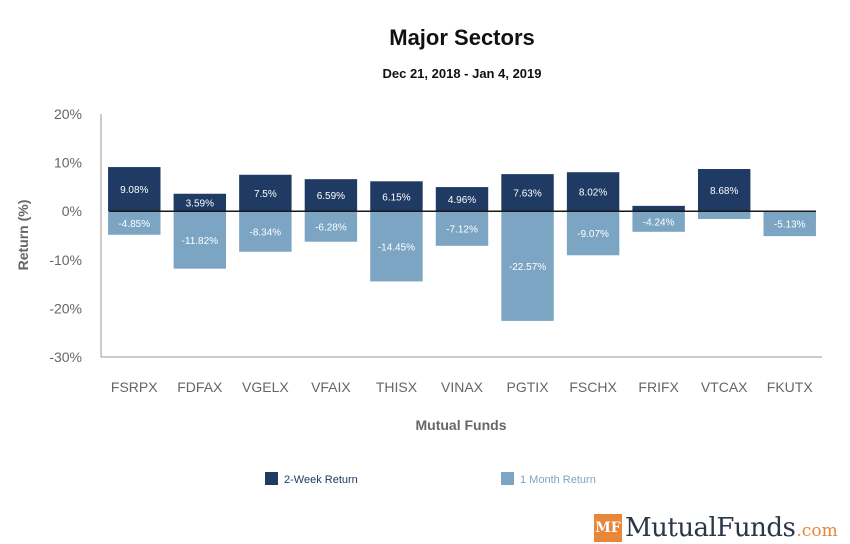 The width and height of the screenshot is (850, 544). I want to click on x-tick-label: FKUTX, so click(790, 387).